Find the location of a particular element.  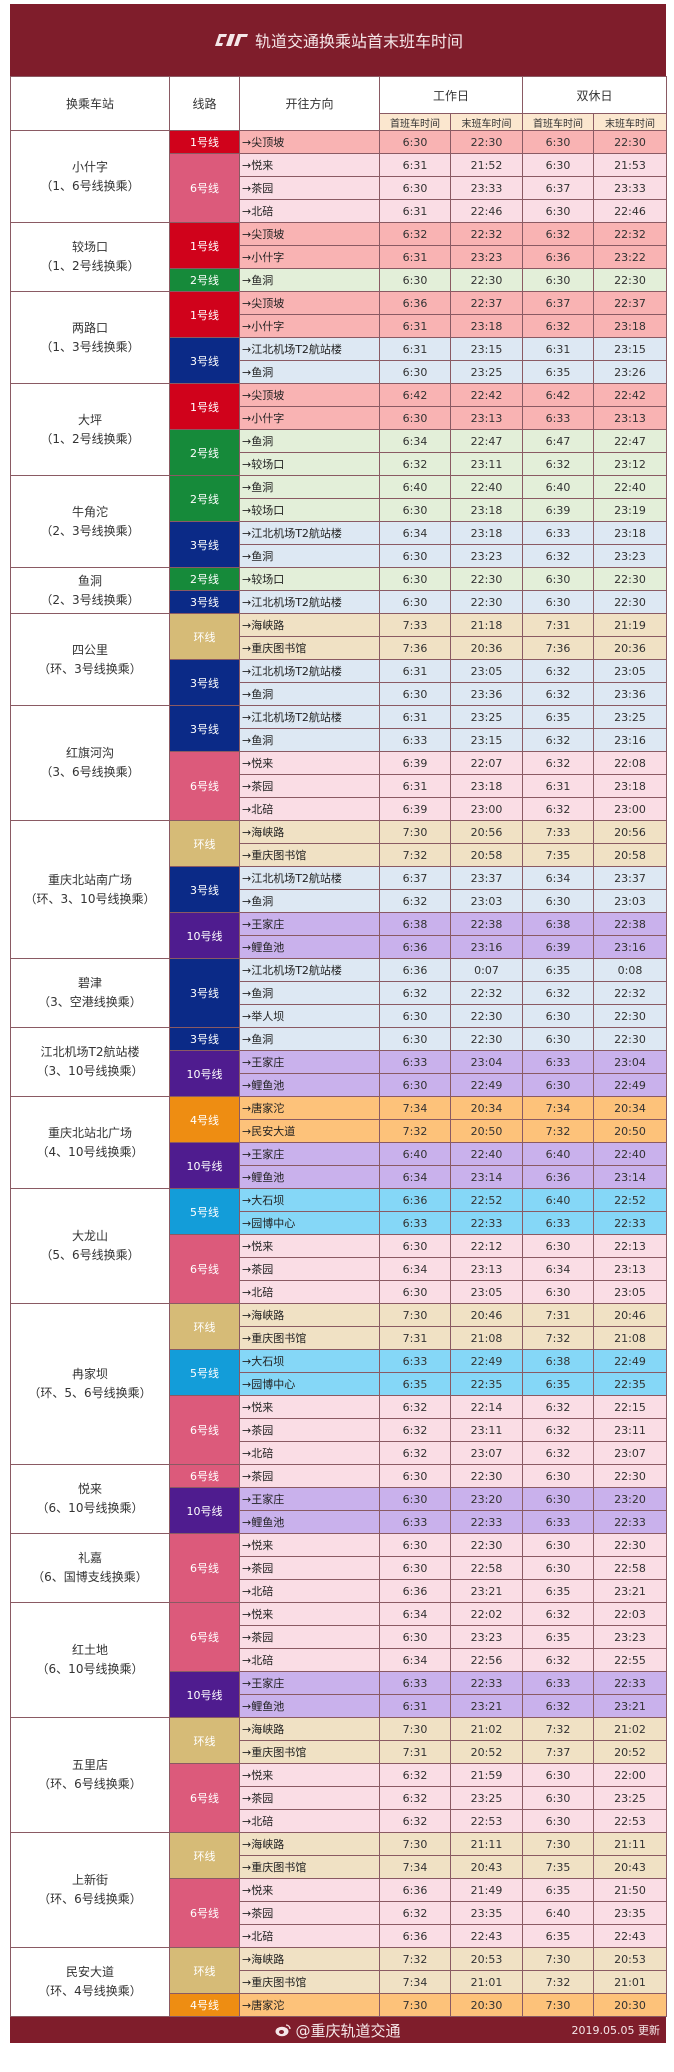

weekday-last: 23:16 is located at coordinates (486, 947).